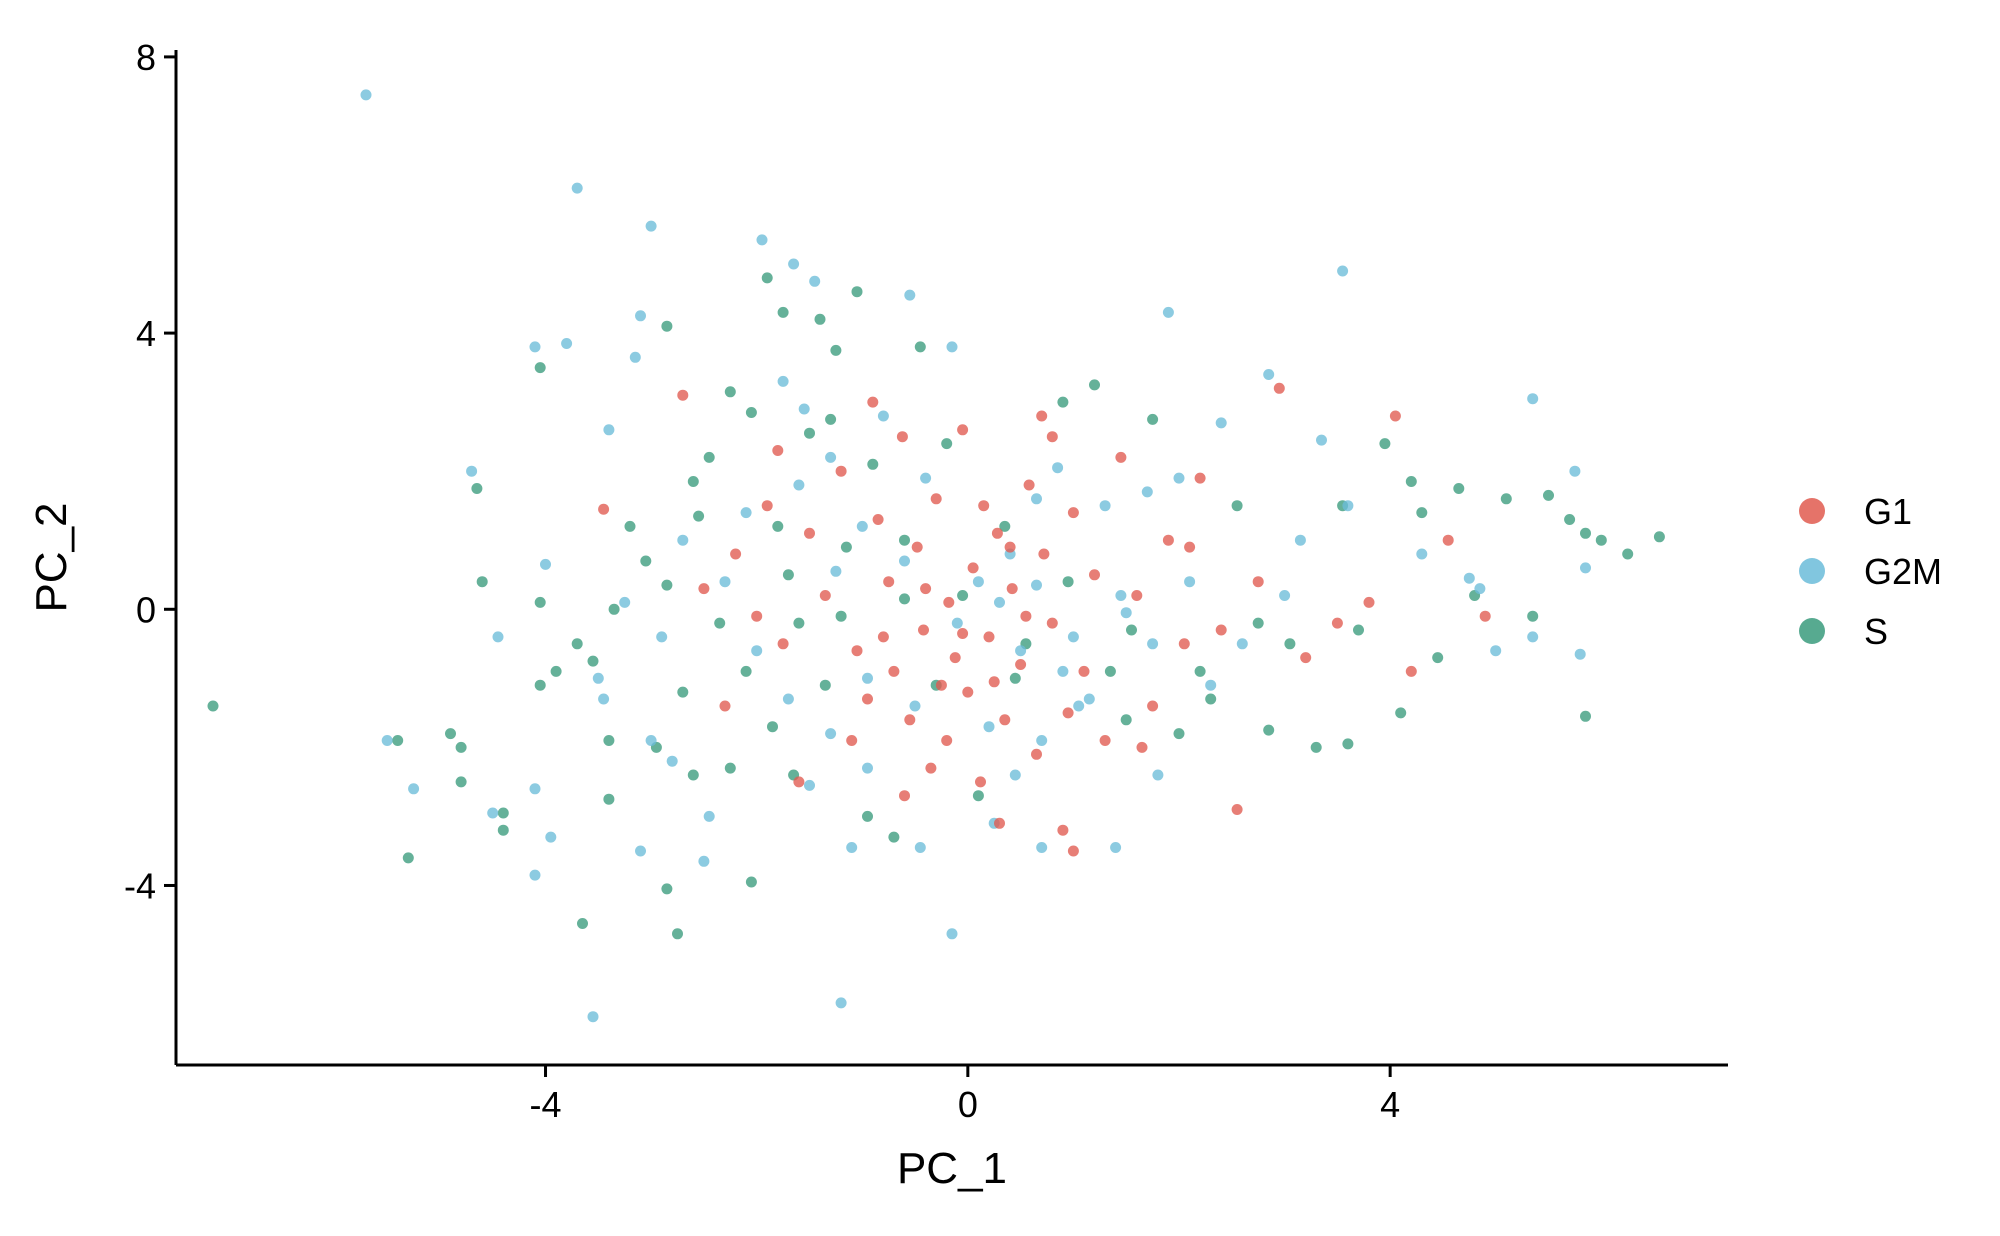  Describe the element at coordinates (146, 57) in the screenshot. I see `y-tick-label: 8` at that location.